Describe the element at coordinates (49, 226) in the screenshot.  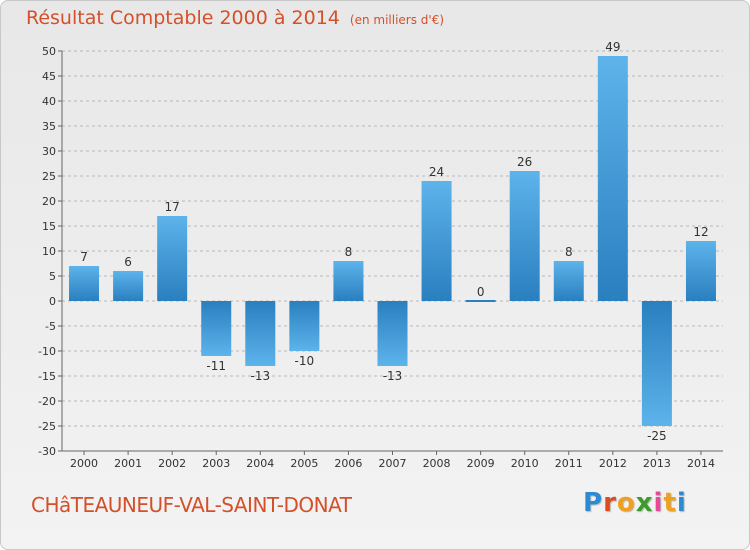
I see `y-tick-label: 15` at that location.